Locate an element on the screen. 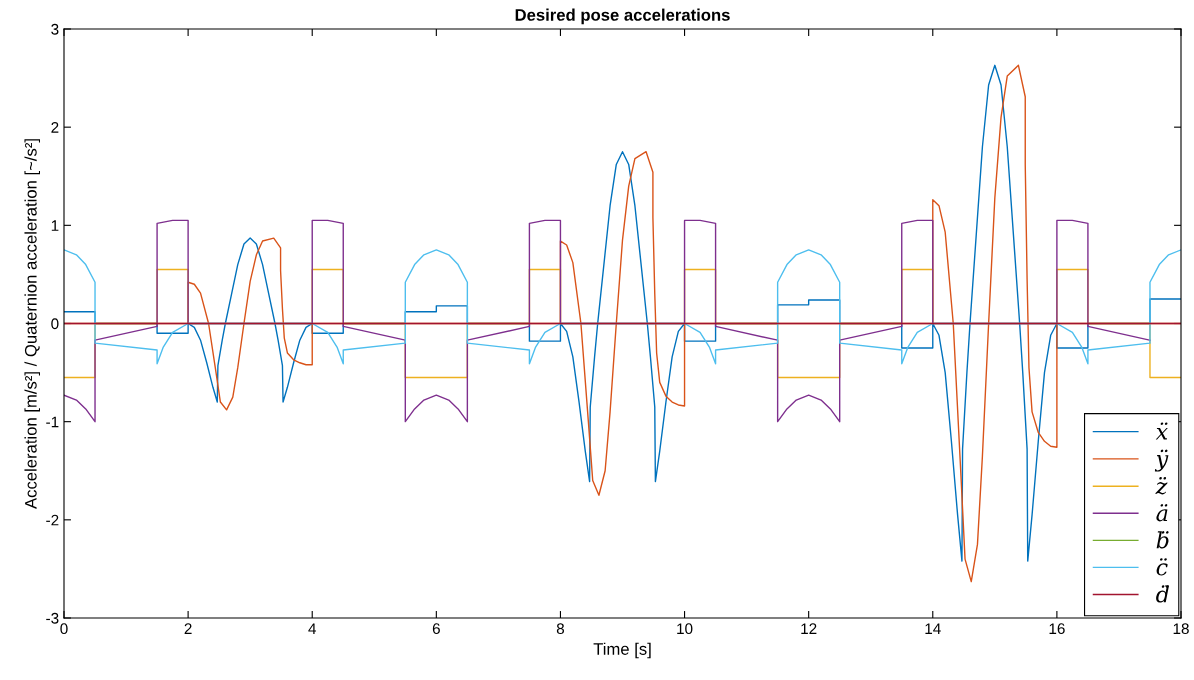  y-tick-label: -2 is located at coordinates (52, 520).